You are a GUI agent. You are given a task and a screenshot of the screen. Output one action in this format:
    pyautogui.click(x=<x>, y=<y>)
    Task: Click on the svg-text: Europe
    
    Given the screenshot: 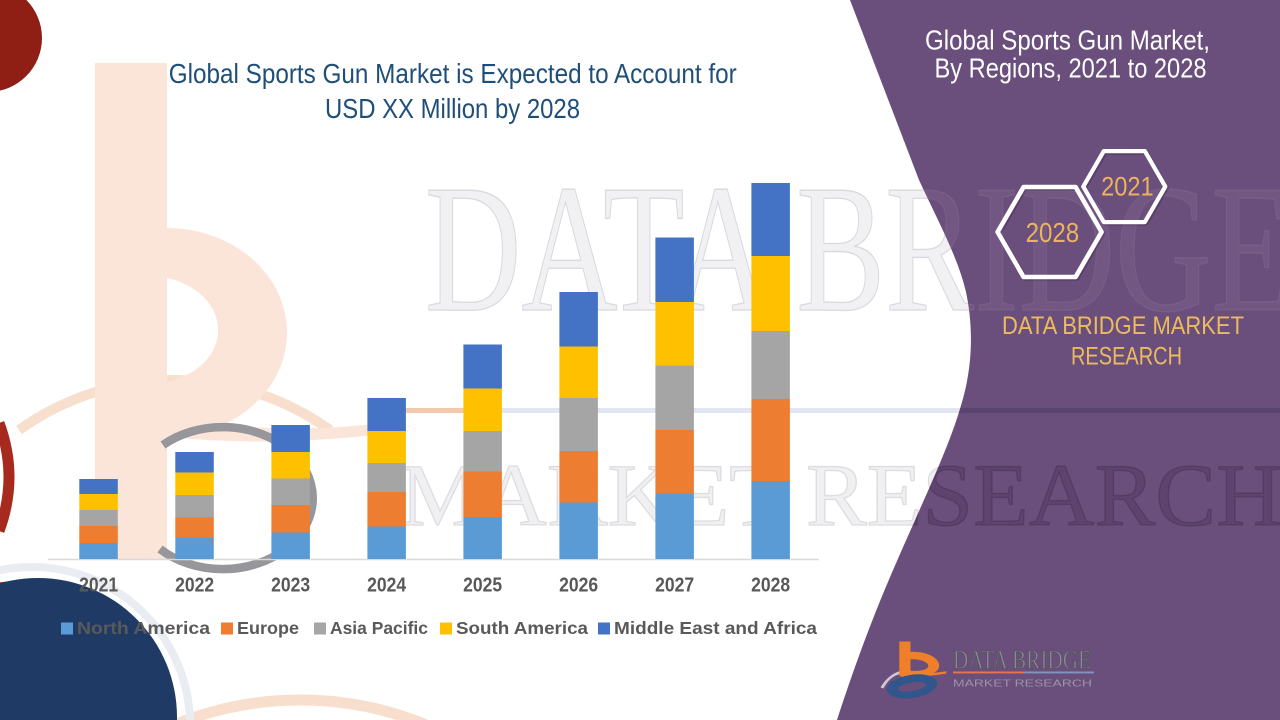 What is the action you would take?
    pyautogui.click(x=268, y=628)
    